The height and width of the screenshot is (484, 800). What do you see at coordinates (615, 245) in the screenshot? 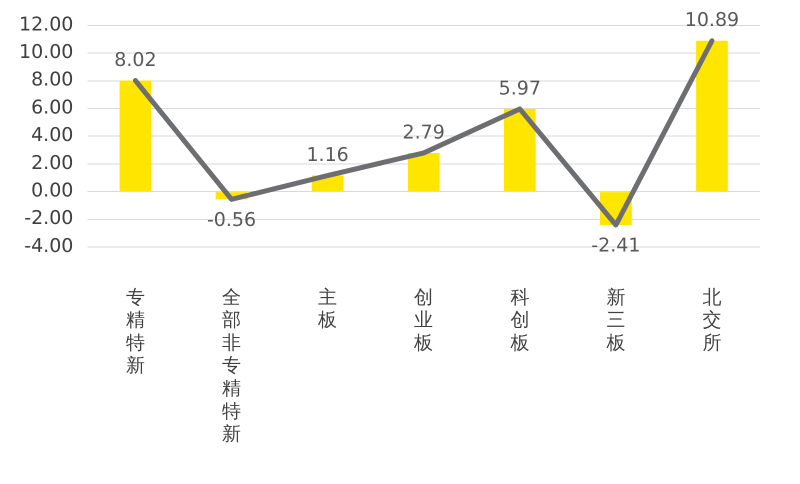
I see `data-label: -2.41` at bounding box center [615, 245].